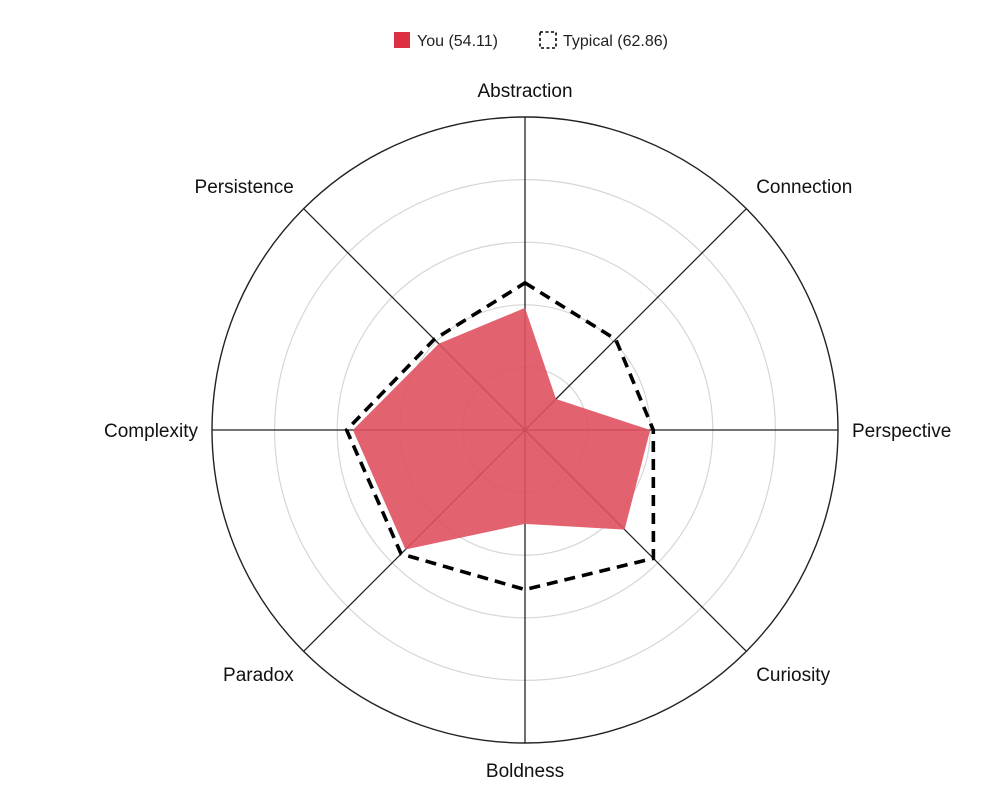  I want to click on axis-label-persistence: Persistence, so click(244, 187).